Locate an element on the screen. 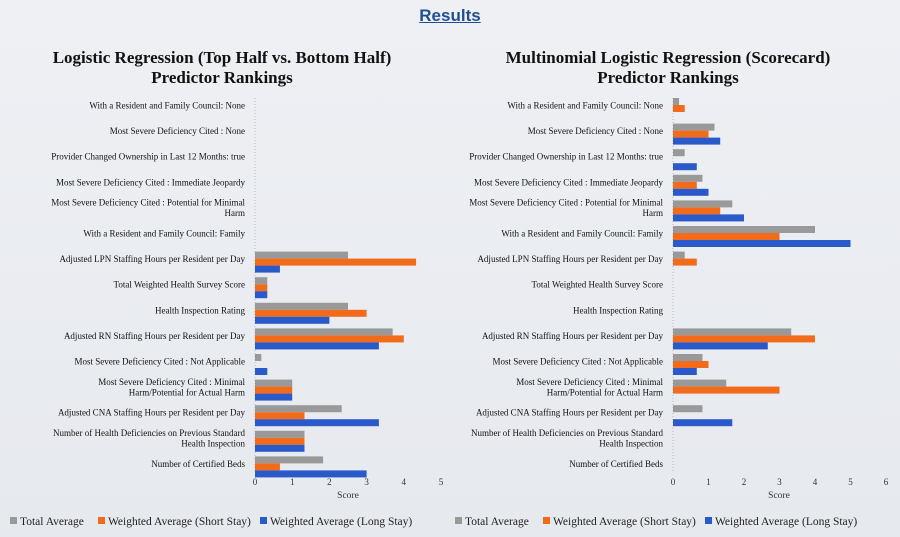  x-tick-label: 6 is located at coordinates (886, 482).